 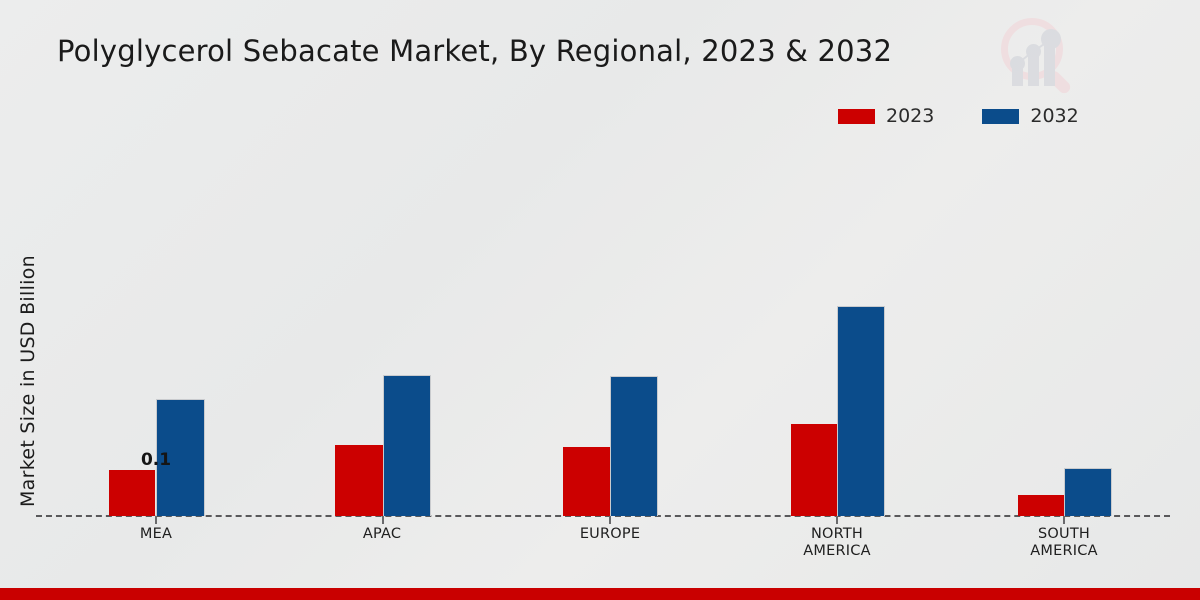 What do you see at coordinates (132, 493) in the screenshot?
I see `bar-mea-2023` at bounding box center [132, 493].